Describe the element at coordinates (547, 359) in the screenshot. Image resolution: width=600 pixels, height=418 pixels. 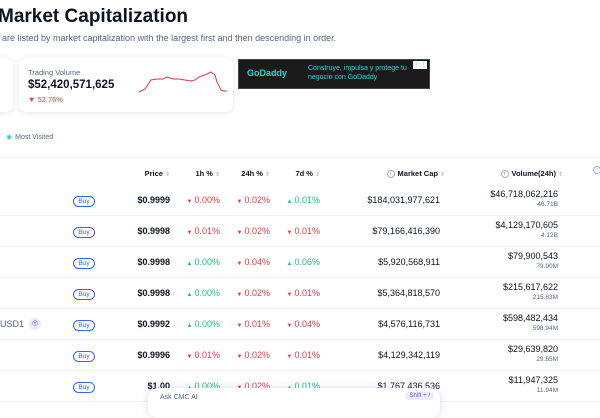
I see `volume-short: 29.65M` at that location.